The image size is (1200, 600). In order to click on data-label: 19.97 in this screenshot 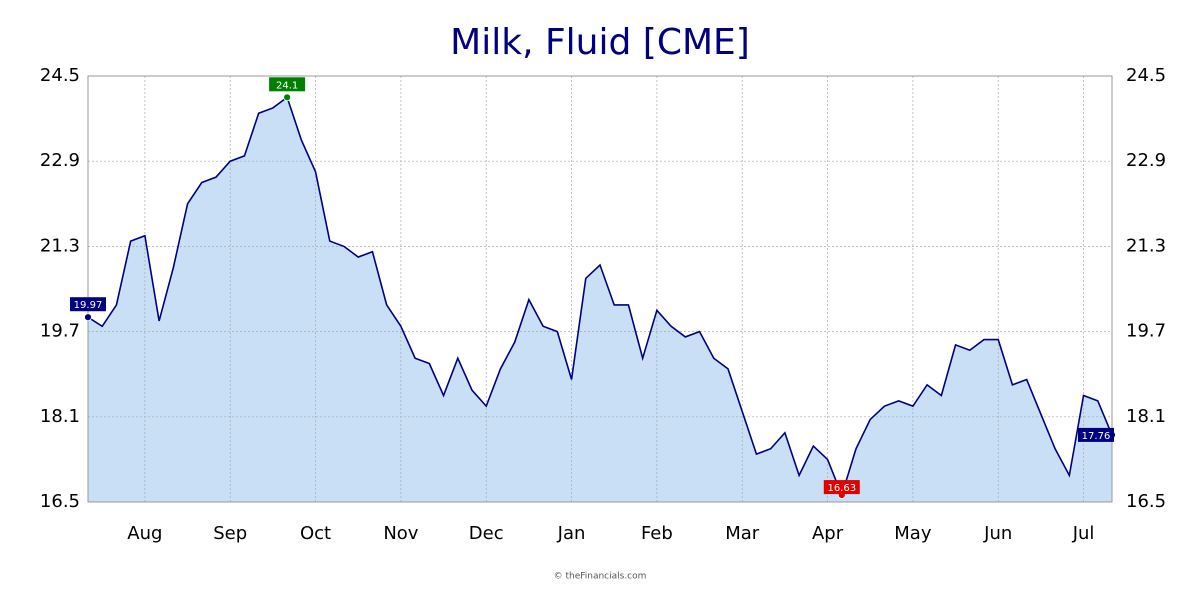, I will do `click(88, 304)`.